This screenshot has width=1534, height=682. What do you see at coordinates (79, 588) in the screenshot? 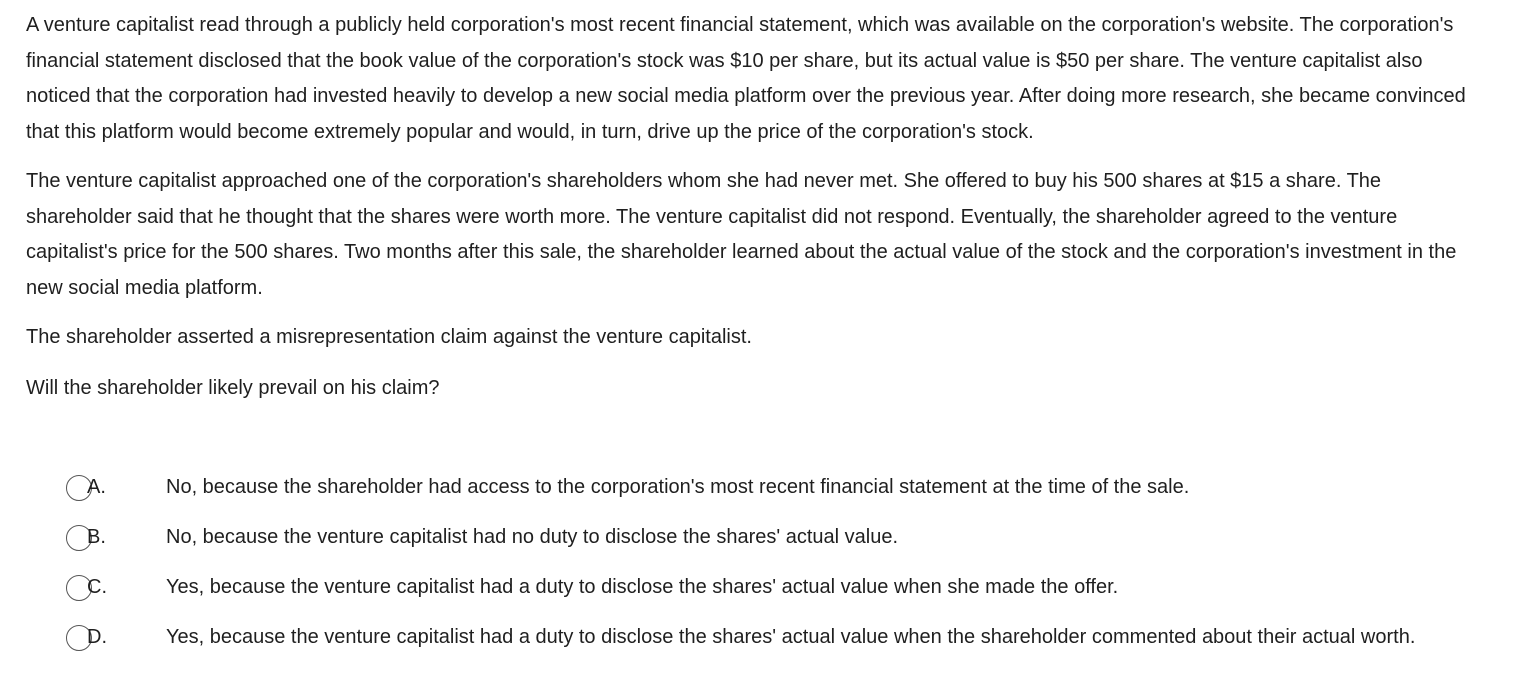
I see `radio-button-c` at bounding box center [79, 588].